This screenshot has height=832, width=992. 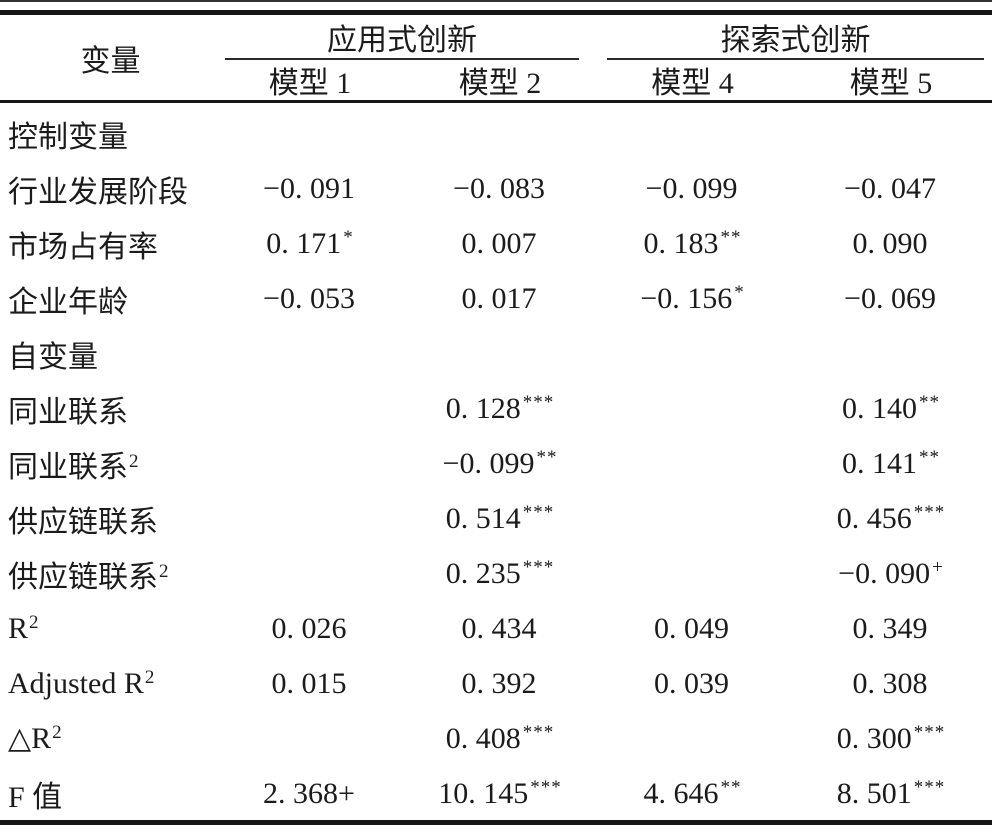 I want to click on cell-value: 0. 235 ***, so click(x=500, y=573).